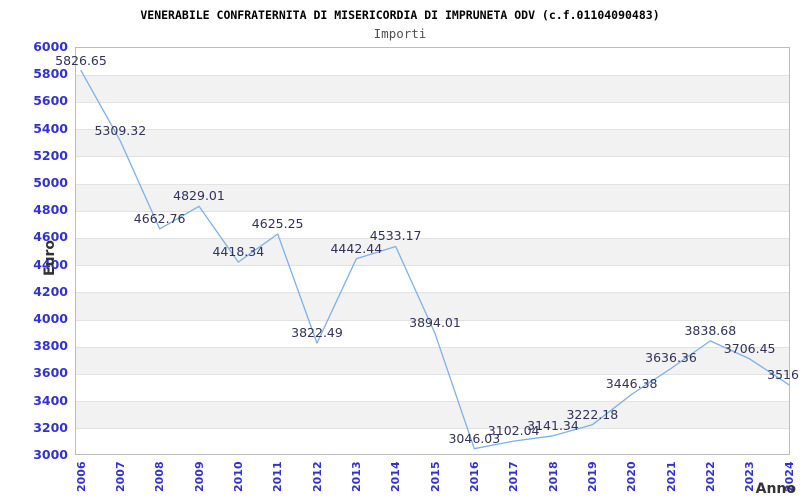  What do you see at coordinates (632, 476) in the screenshot?
I see `x-tick-label: 2020` at bounding box center [632, 476].